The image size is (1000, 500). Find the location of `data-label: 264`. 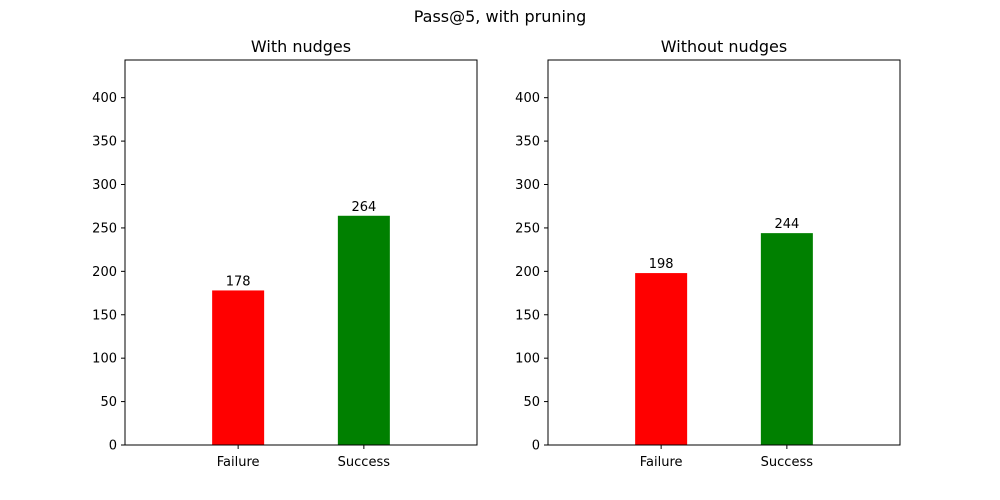

data-label: 264 is located at coordinates (363, 207).